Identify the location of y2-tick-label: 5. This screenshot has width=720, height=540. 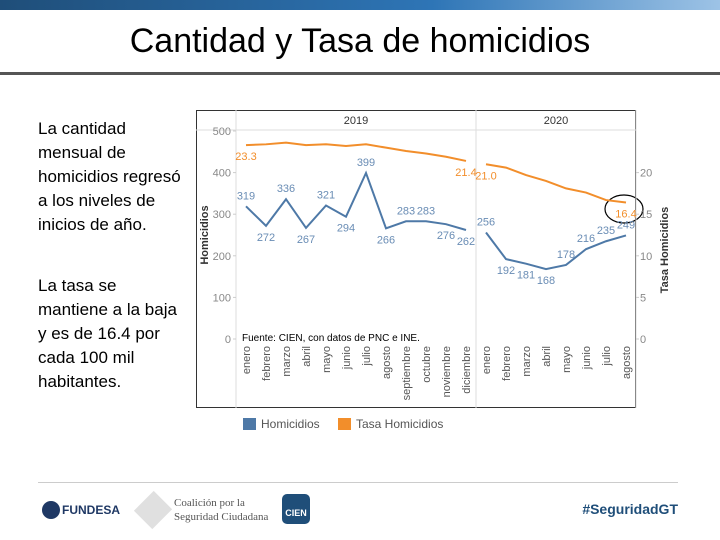
(643, 298).